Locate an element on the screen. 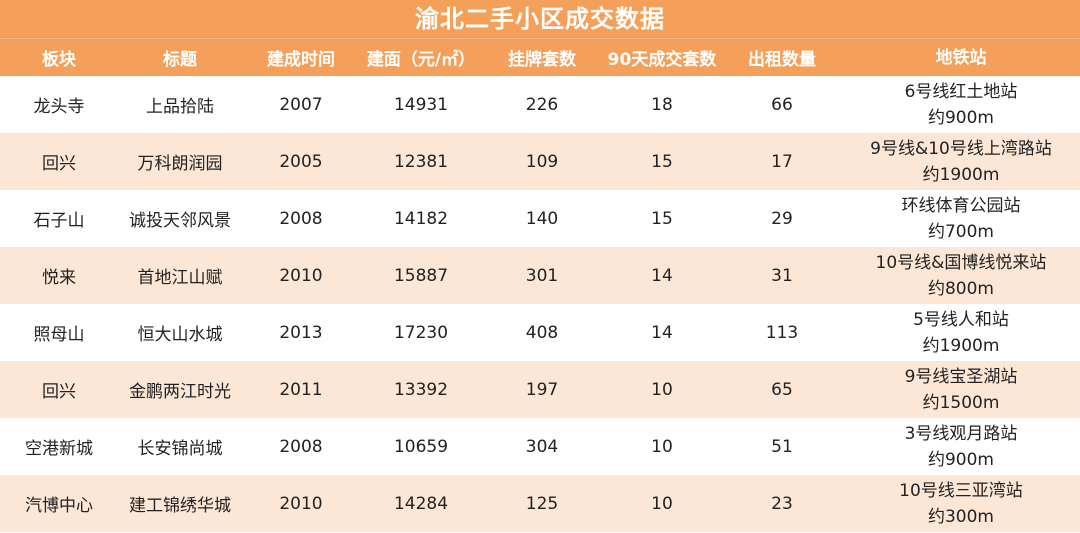 This screenshot has height=533, width=1080. table-row: 空港新城 长安锦尚城 2008 10659 304 10 51 3号线观月路站 约900m is located at coordinates (540, 446).